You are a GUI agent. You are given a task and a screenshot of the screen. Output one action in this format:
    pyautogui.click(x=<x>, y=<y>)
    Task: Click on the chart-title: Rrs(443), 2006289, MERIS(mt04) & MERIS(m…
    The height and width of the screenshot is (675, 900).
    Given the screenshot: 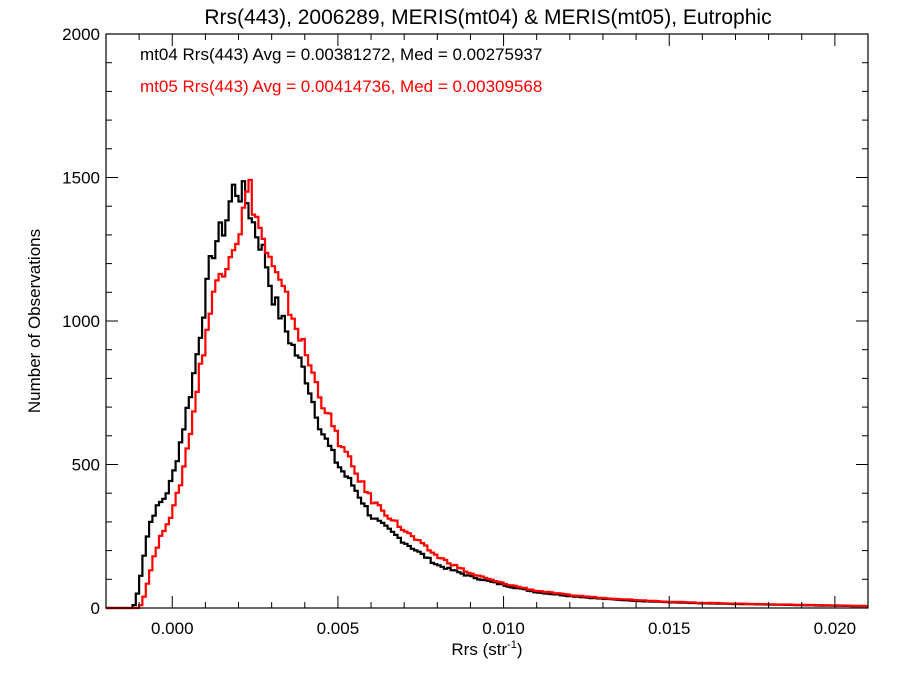 What is the action you would take?
    pyautogui.click(x=487, y=17)
    